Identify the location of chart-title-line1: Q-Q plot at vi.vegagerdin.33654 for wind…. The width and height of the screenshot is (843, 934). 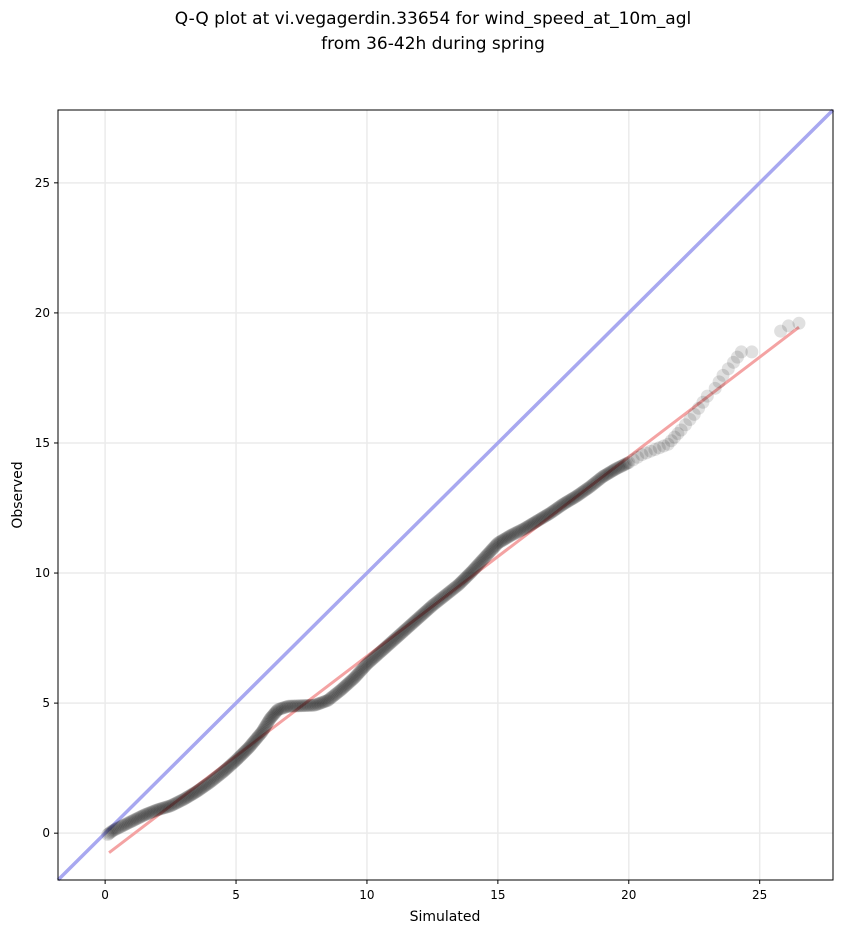
(433, 19).